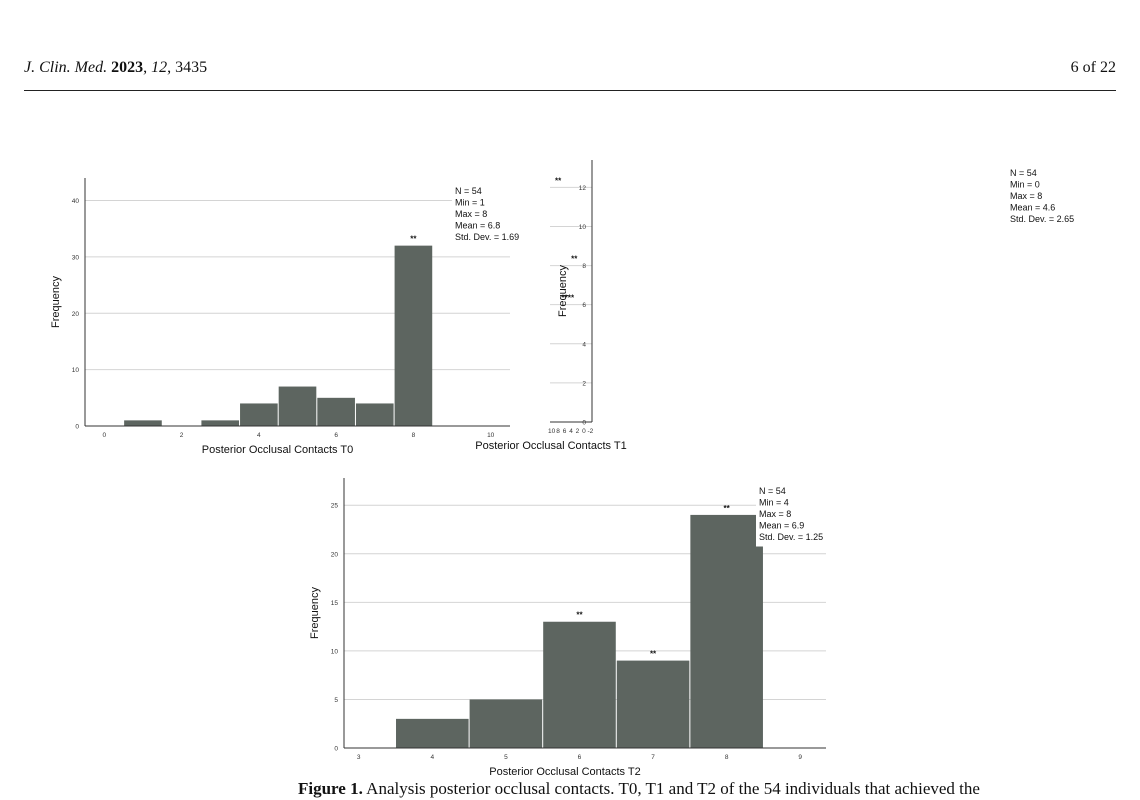 The image size is (1140, 800). What do you see at coordinates (584, 266) in the screenshot?
I see `y-tick-label: 8` at bounding box center [584, 266].